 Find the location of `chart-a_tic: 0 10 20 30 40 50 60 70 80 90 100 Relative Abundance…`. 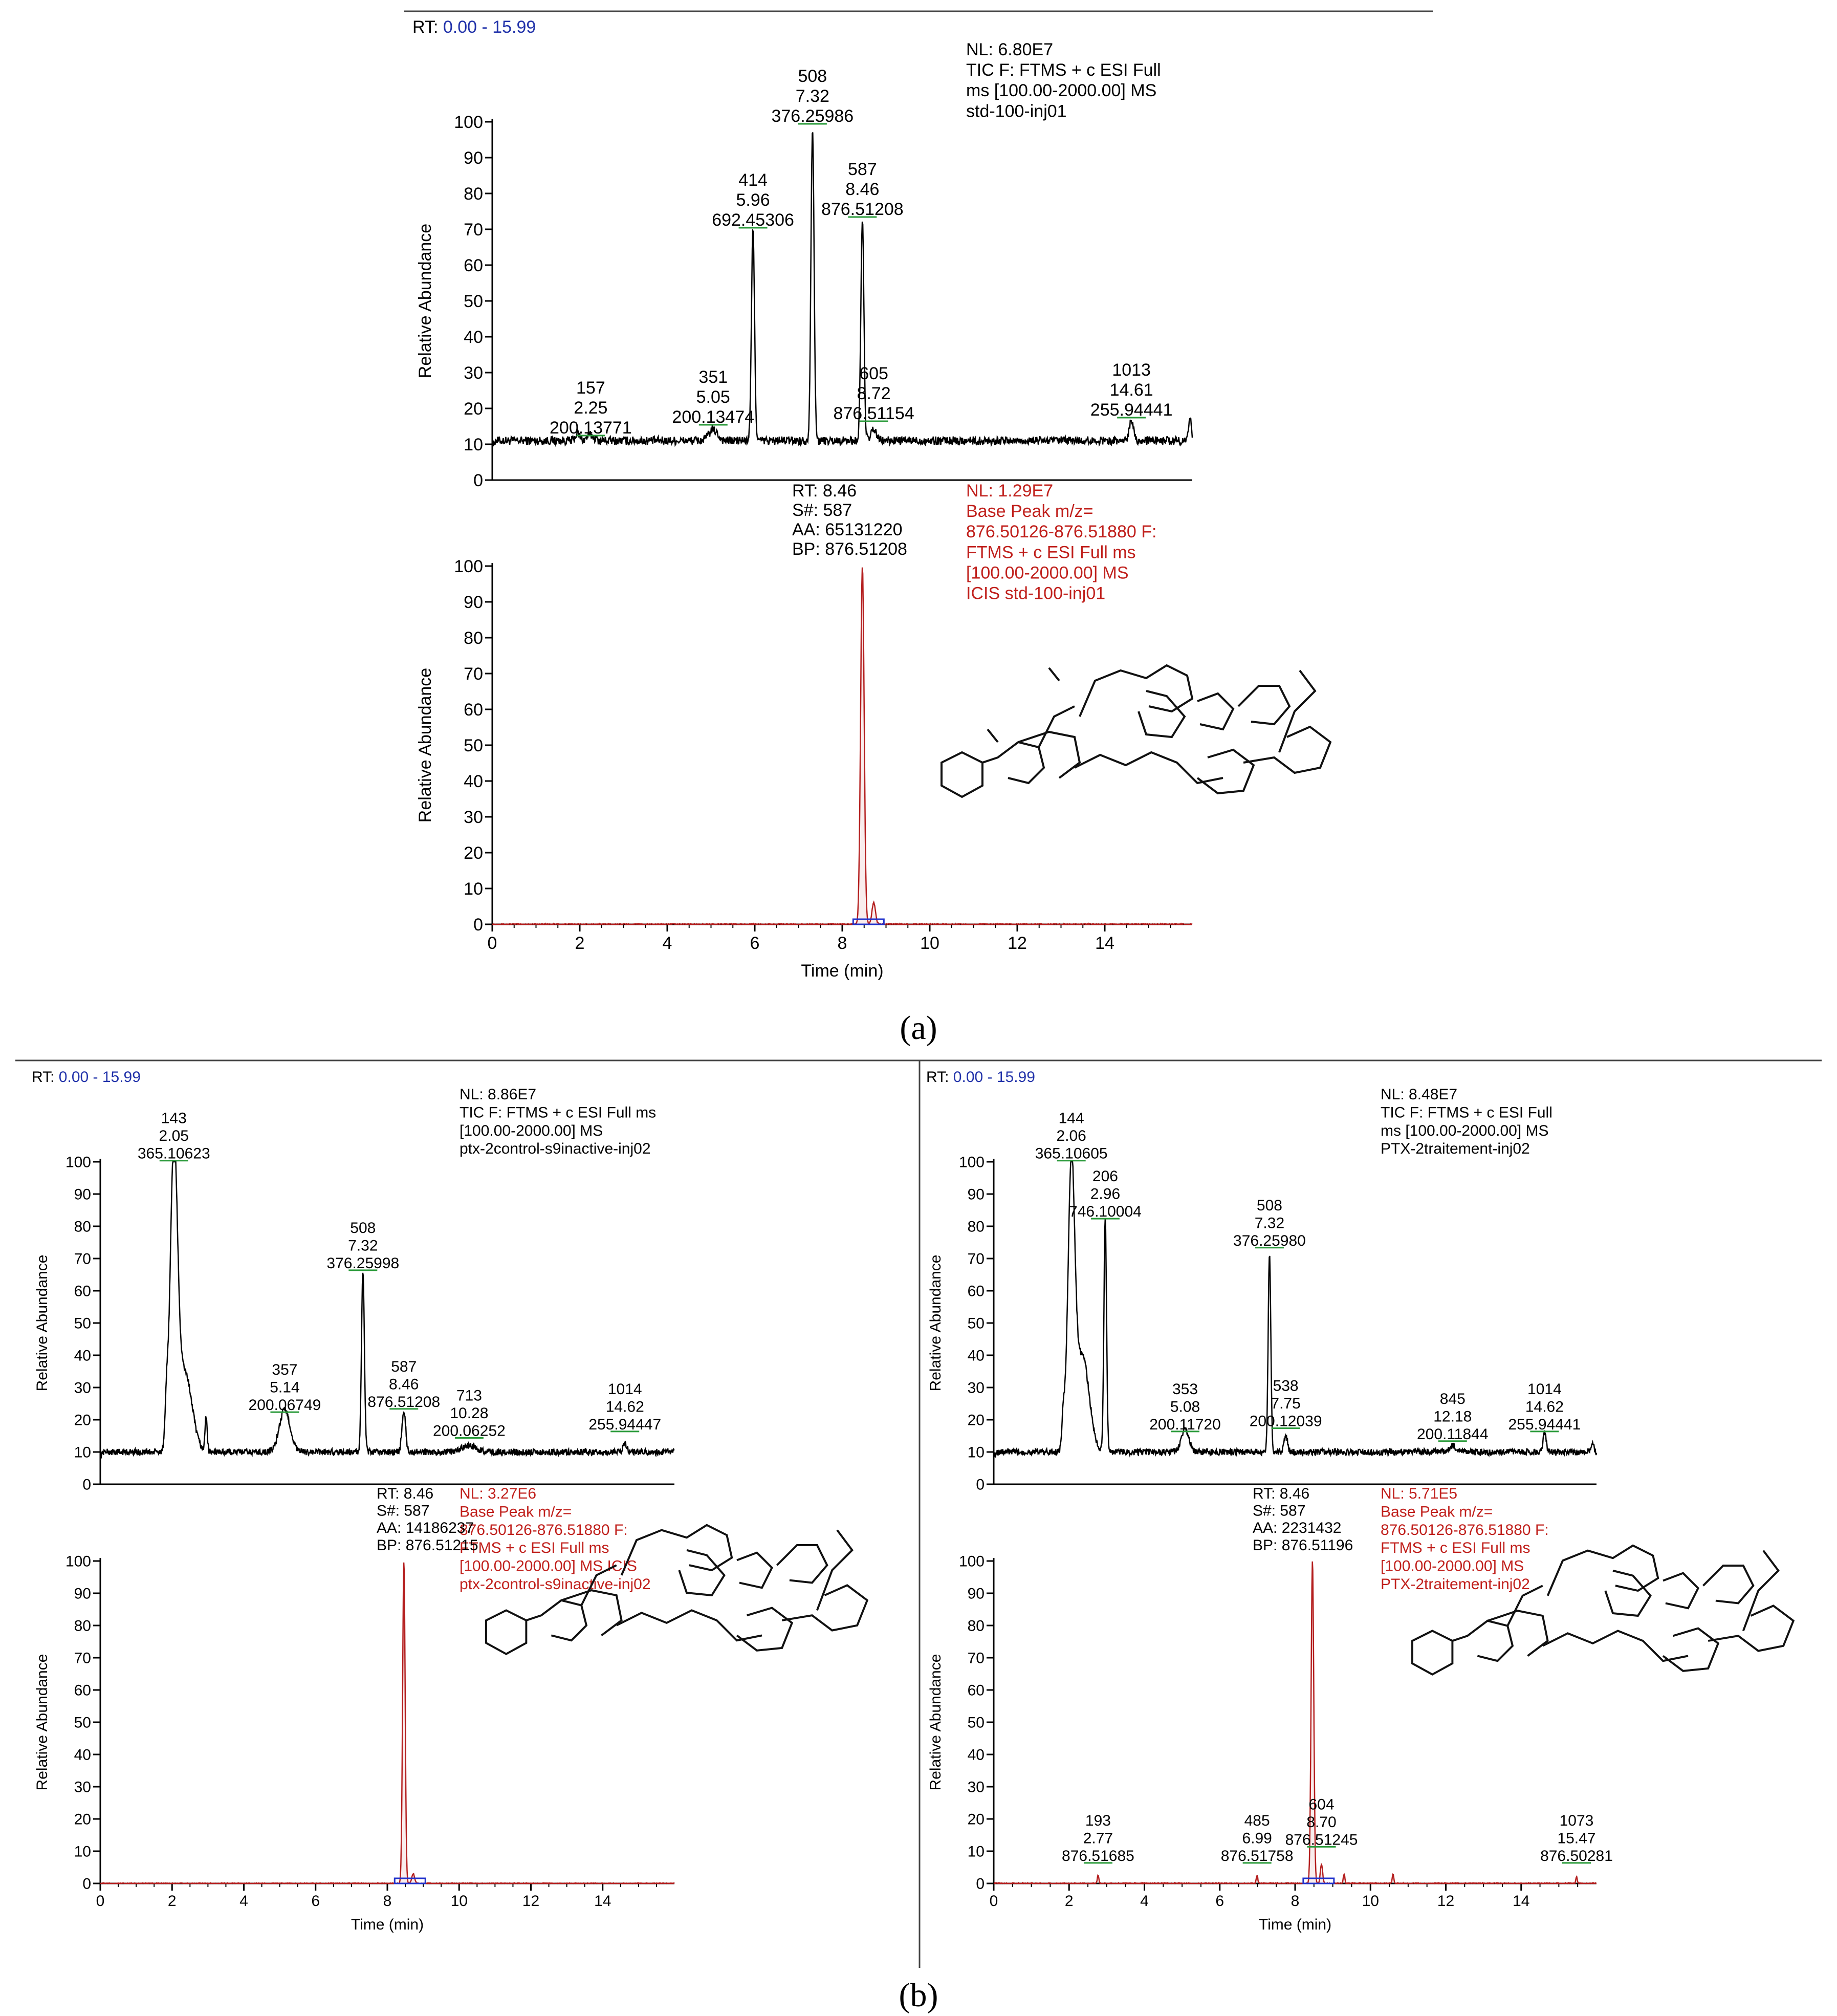

chart-a_tic: 0 10 20 30 40 50 60 70 80 90 100 Relative Abundance… is located at coordinates (802, 254).